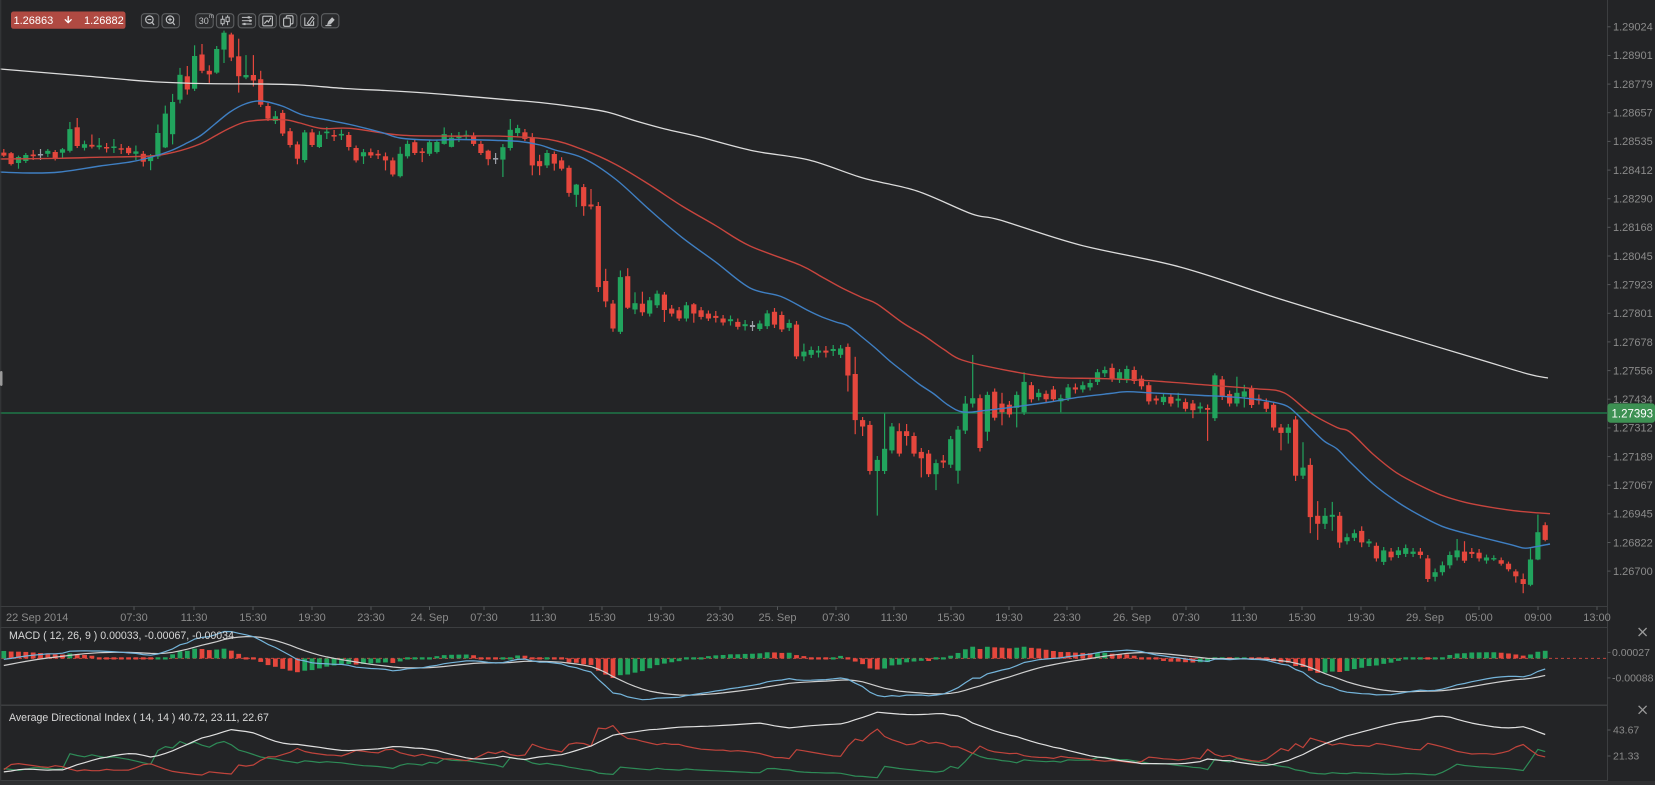 The width and height of the screenshot is (1655, 785). I want to click on svg-text: -0.00088, so click(1633, 678).